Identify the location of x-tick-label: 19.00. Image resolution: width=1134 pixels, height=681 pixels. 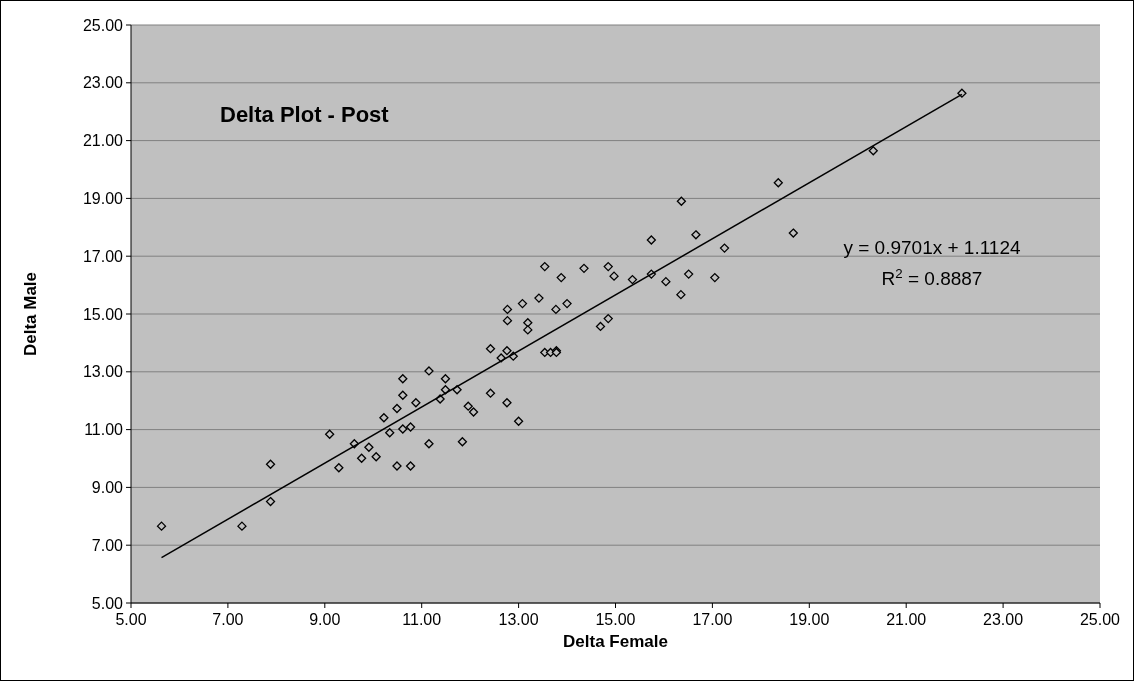
(809, 619).